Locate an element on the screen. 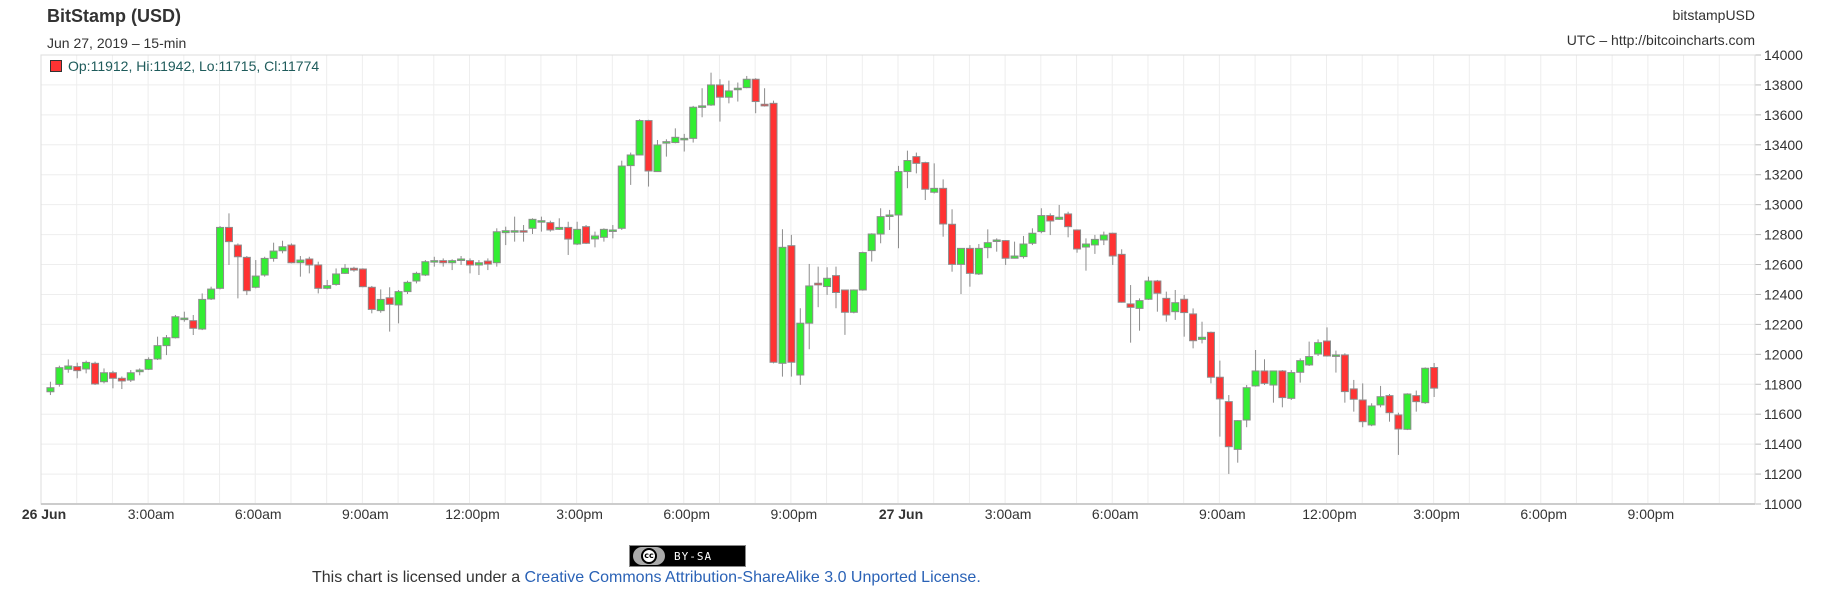 The width and height of the screenshot is (1839, 602). cc-by-sa-badge: cc BY-SA is located at coordinates (687, 556).